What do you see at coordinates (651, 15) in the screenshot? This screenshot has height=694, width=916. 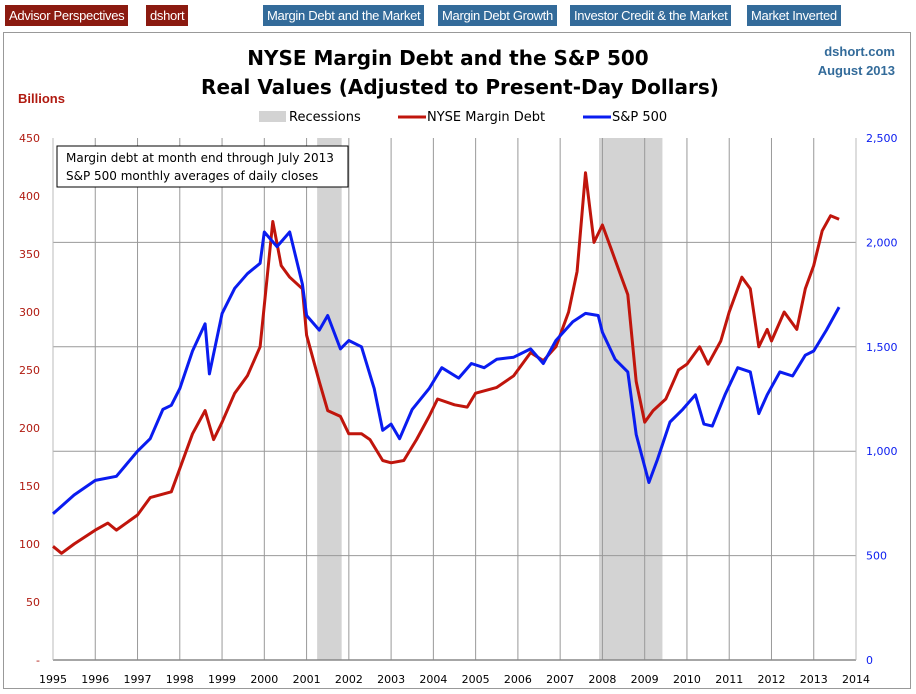 I see `nav-investor-credit: Investor Credit & the Market` at bounding box center [651, 15].